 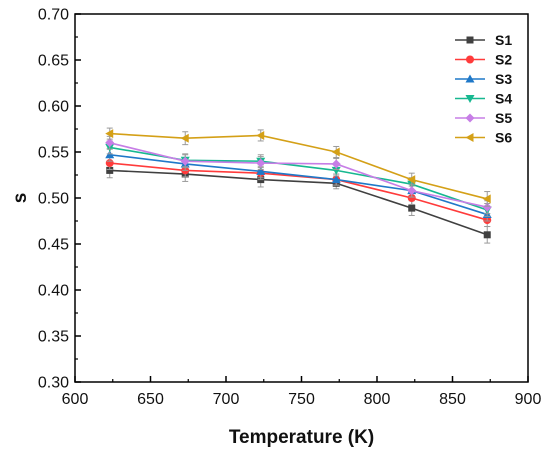 What do you see at coordinates (483, 138) in the screenshot?
I see `legend-entry-S6: S6` at bounding box center [483, 138].